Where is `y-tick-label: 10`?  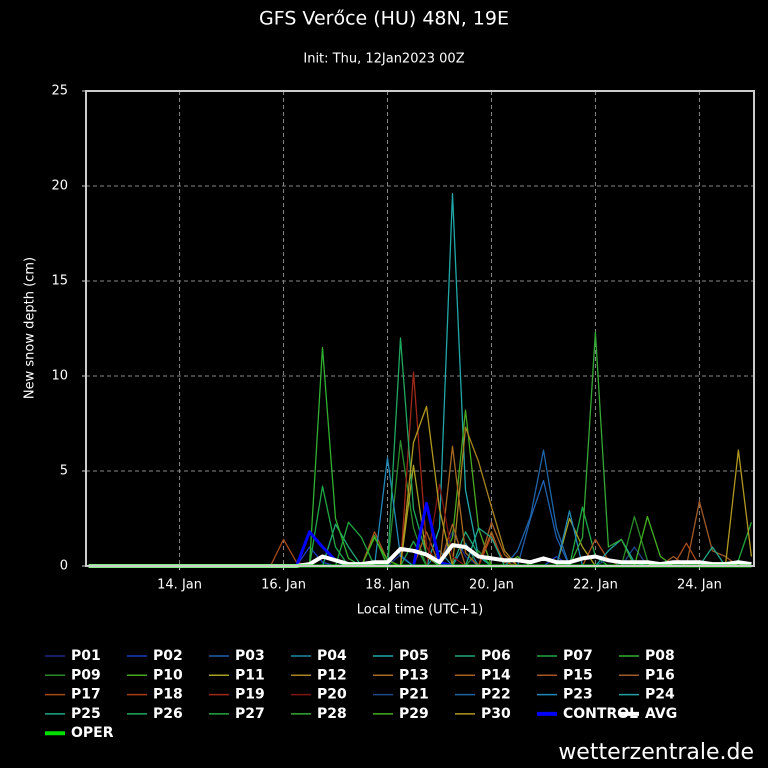
y-tick-label: 10 is located at coordinates (59, 376).